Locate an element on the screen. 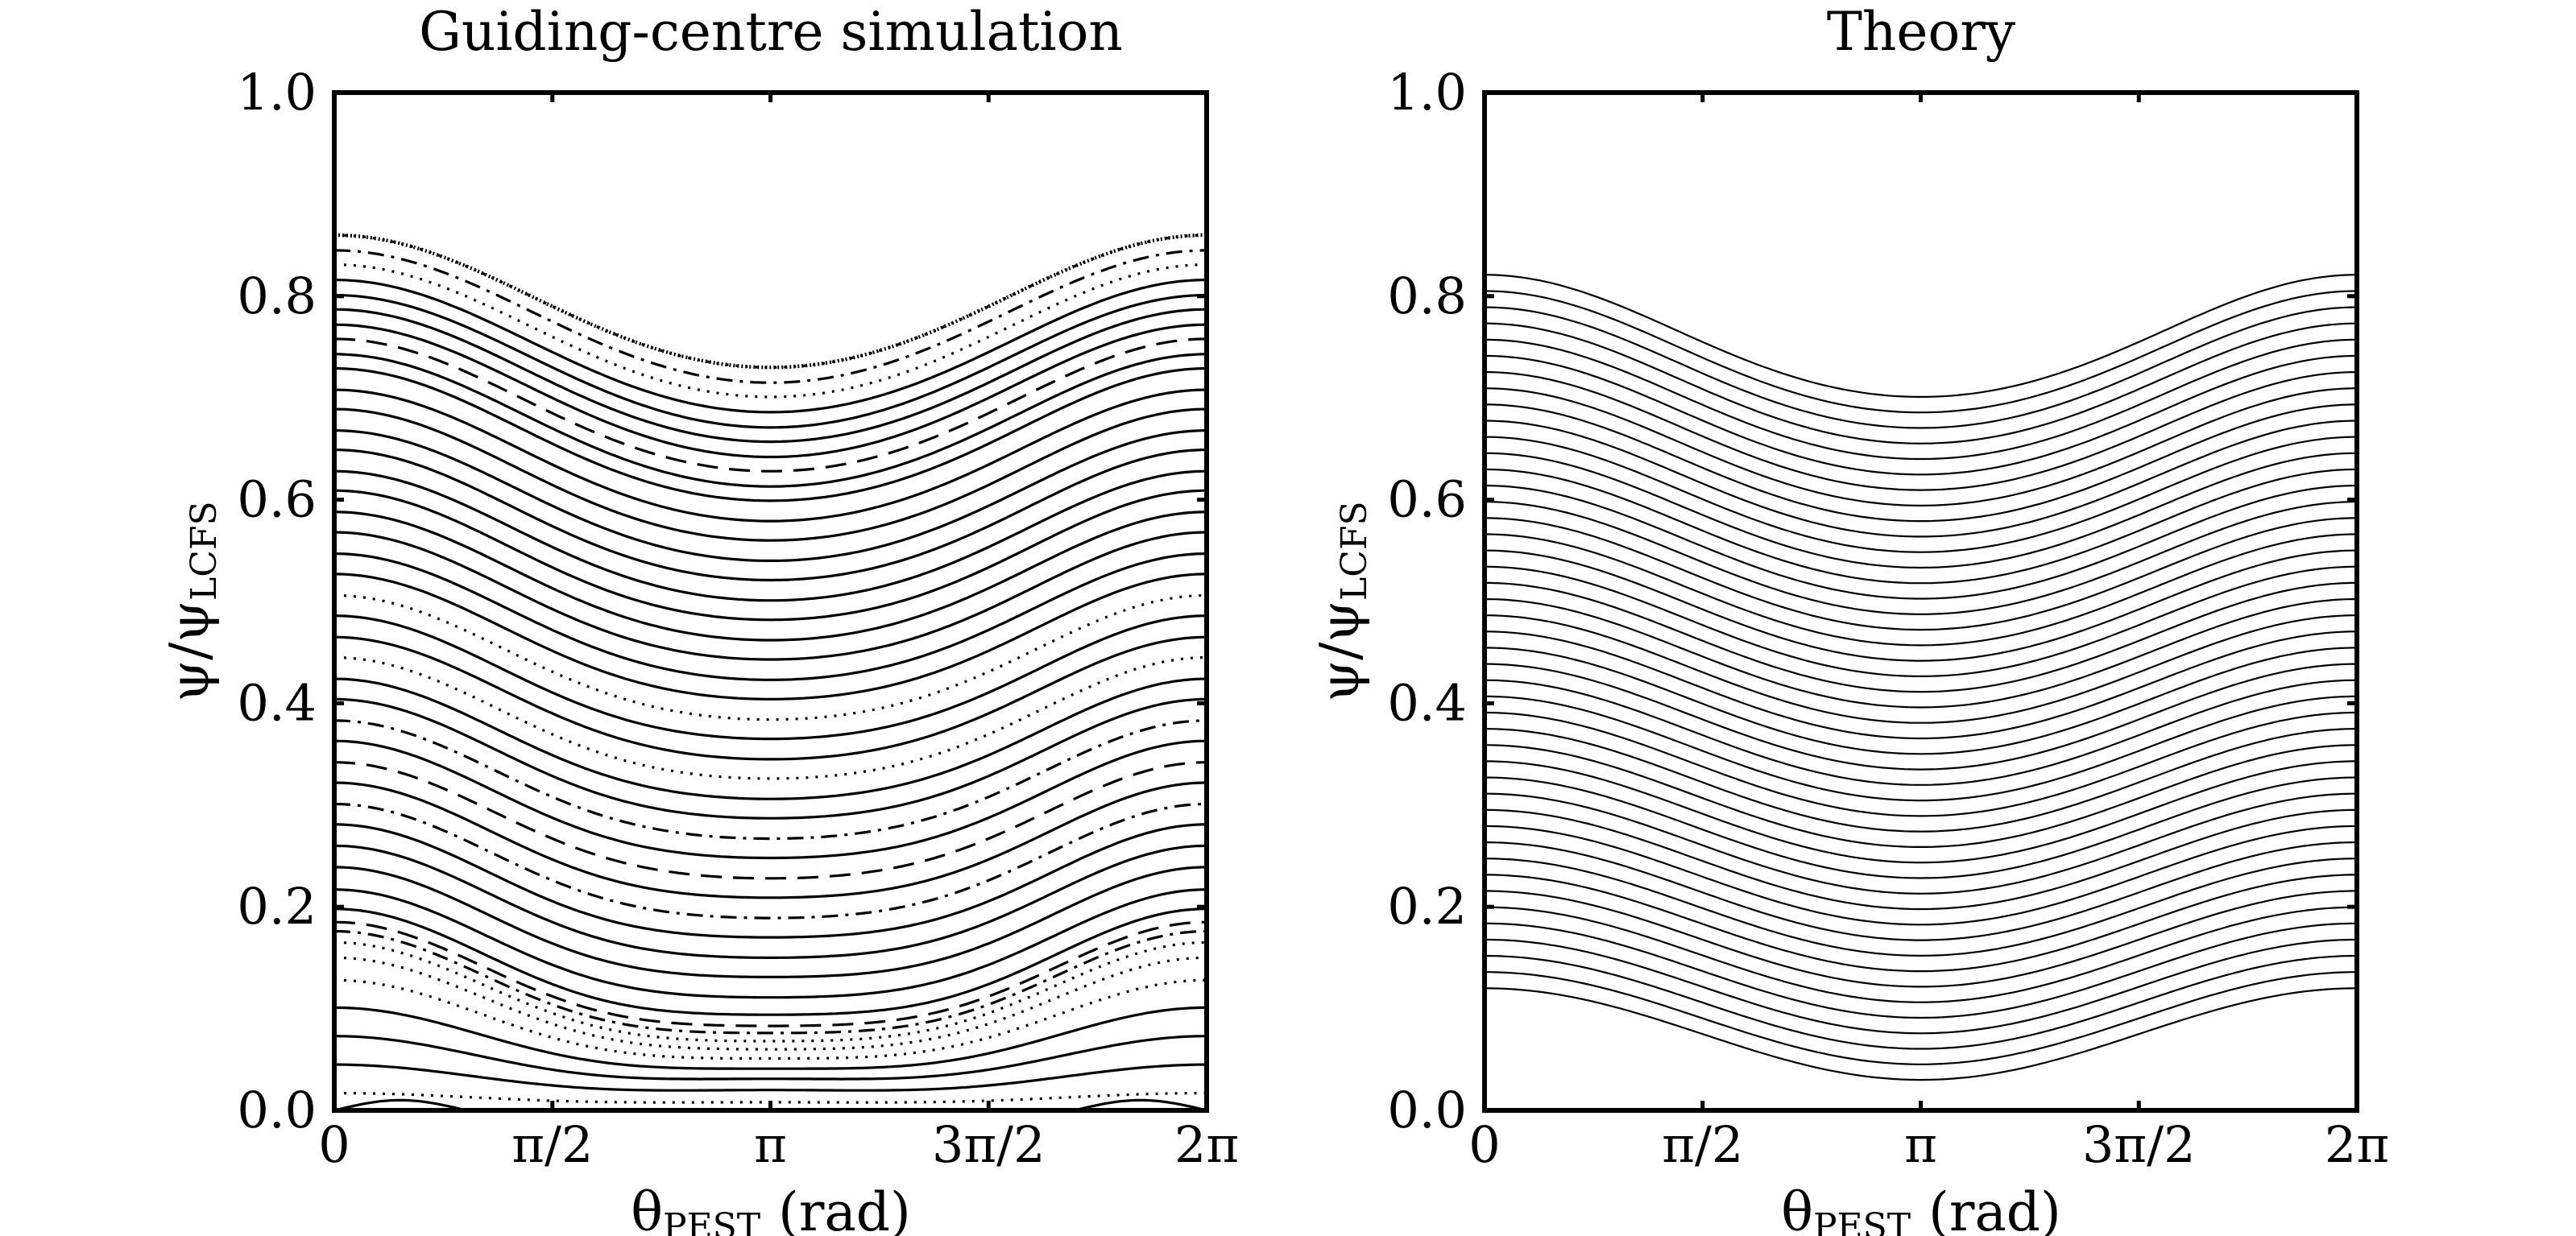 Image resolution: width=2576 pixels, height=1236 pixels. flux-curve-edge is located at coordinates (770, 301).